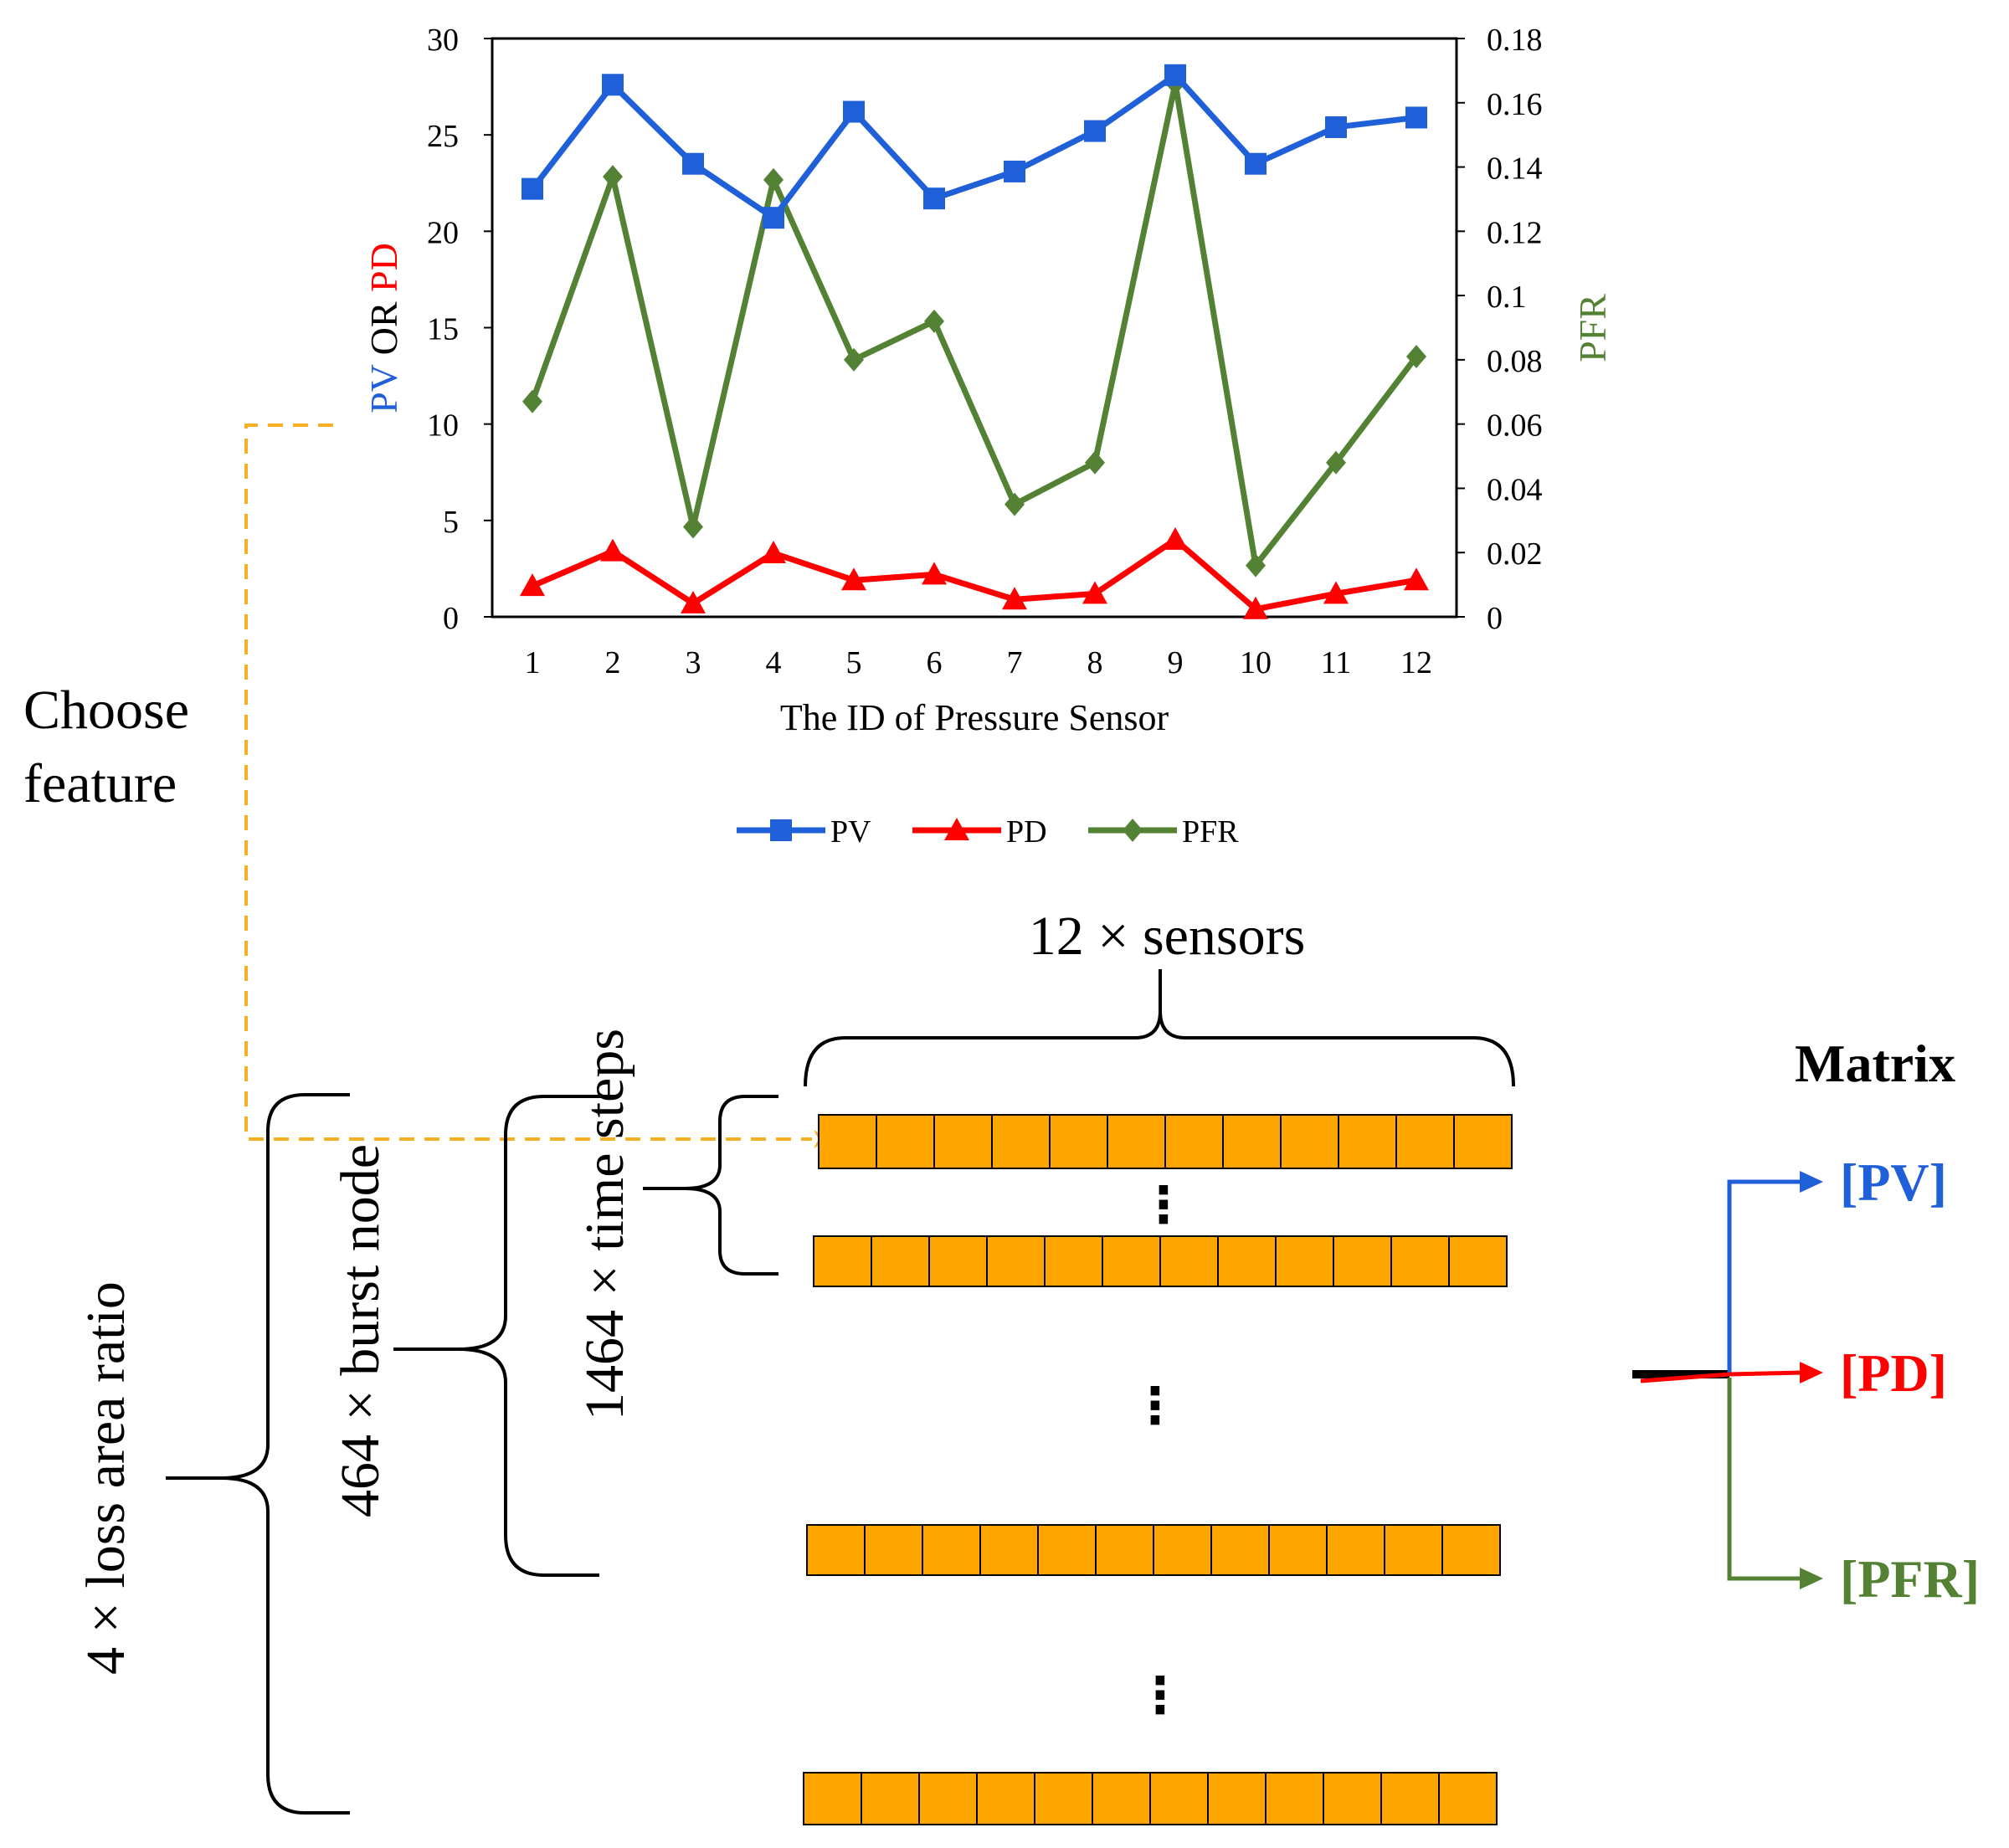 The width and height of the screenshot is (2009, 1848). Describe the element at coordinates (1015, 662) in the screenshot. I see `x-tick-label: 7` at that location.